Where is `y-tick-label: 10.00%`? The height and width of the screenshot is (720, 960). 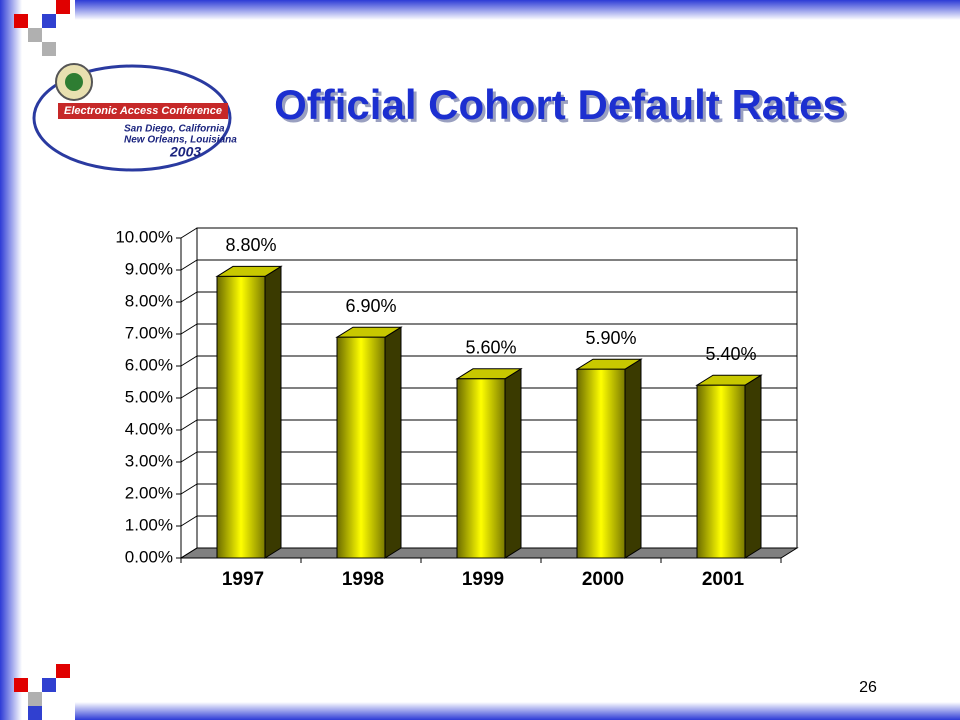
y-tick-label: 10.00% is located at coordinates (144, 236).